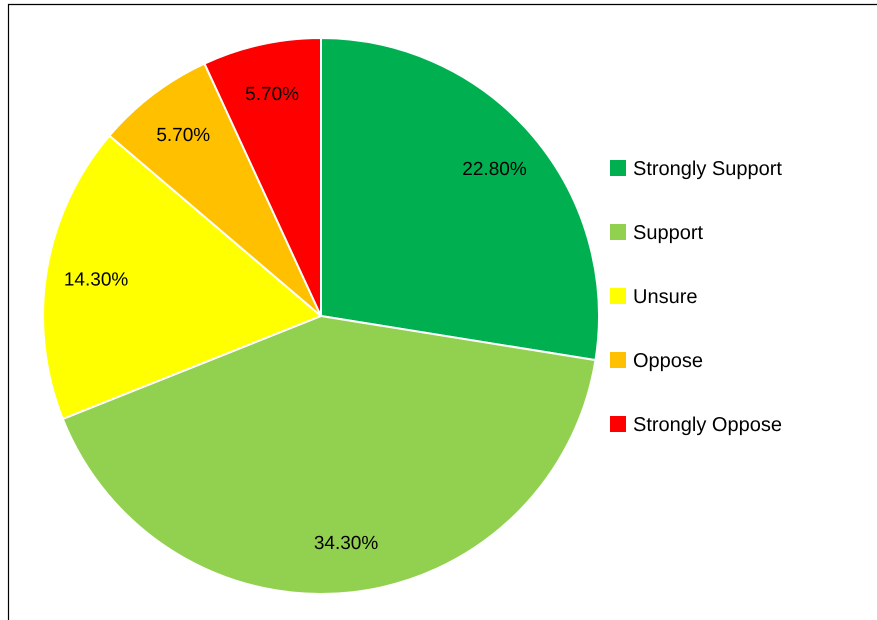 This screenshot has height=620, width=877. What do you see at coordinates (346, 543) in the screenshot?
I see `data-label: 34.30%` at bounding box center [346, 543].